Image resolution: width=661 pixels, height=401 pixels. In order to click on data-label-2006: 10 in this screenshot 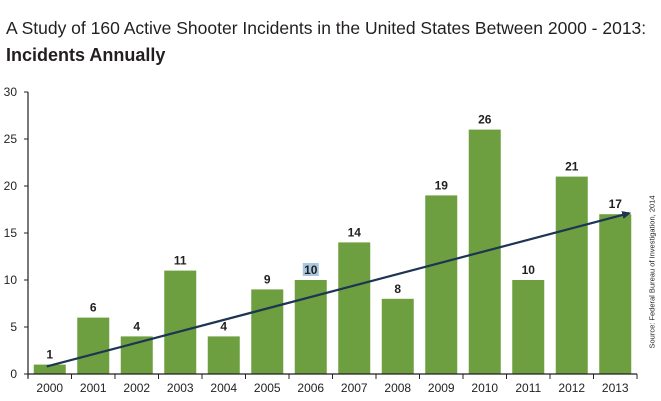, I will do `click(311, 270)`.